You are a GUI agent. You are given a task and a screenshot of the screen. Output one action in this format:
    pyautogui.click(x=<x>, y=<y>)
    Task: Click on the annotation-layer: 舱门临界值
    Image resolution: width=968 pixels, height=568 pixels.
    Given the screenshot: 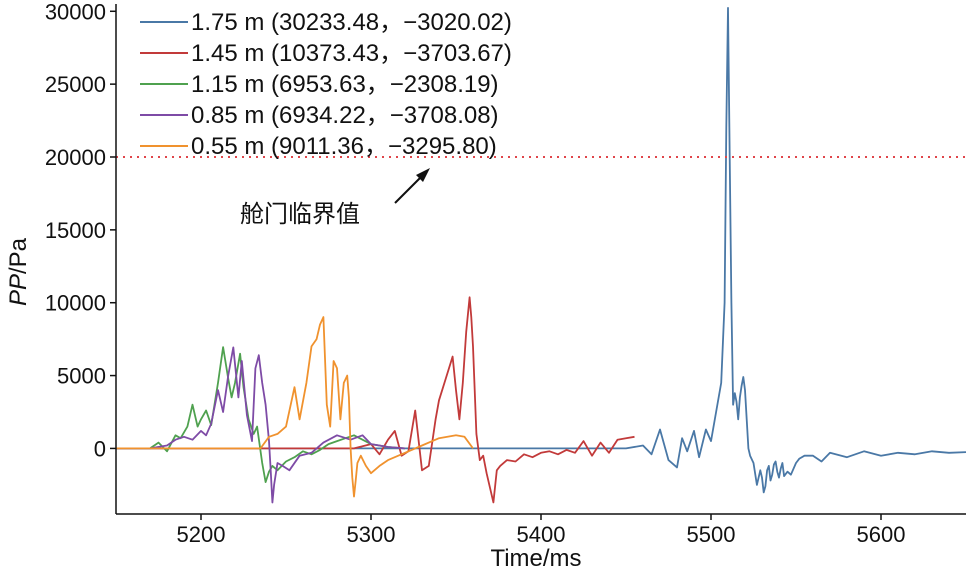 What is the action you would take?
    pyautogui.click(x=335, y=198)
    